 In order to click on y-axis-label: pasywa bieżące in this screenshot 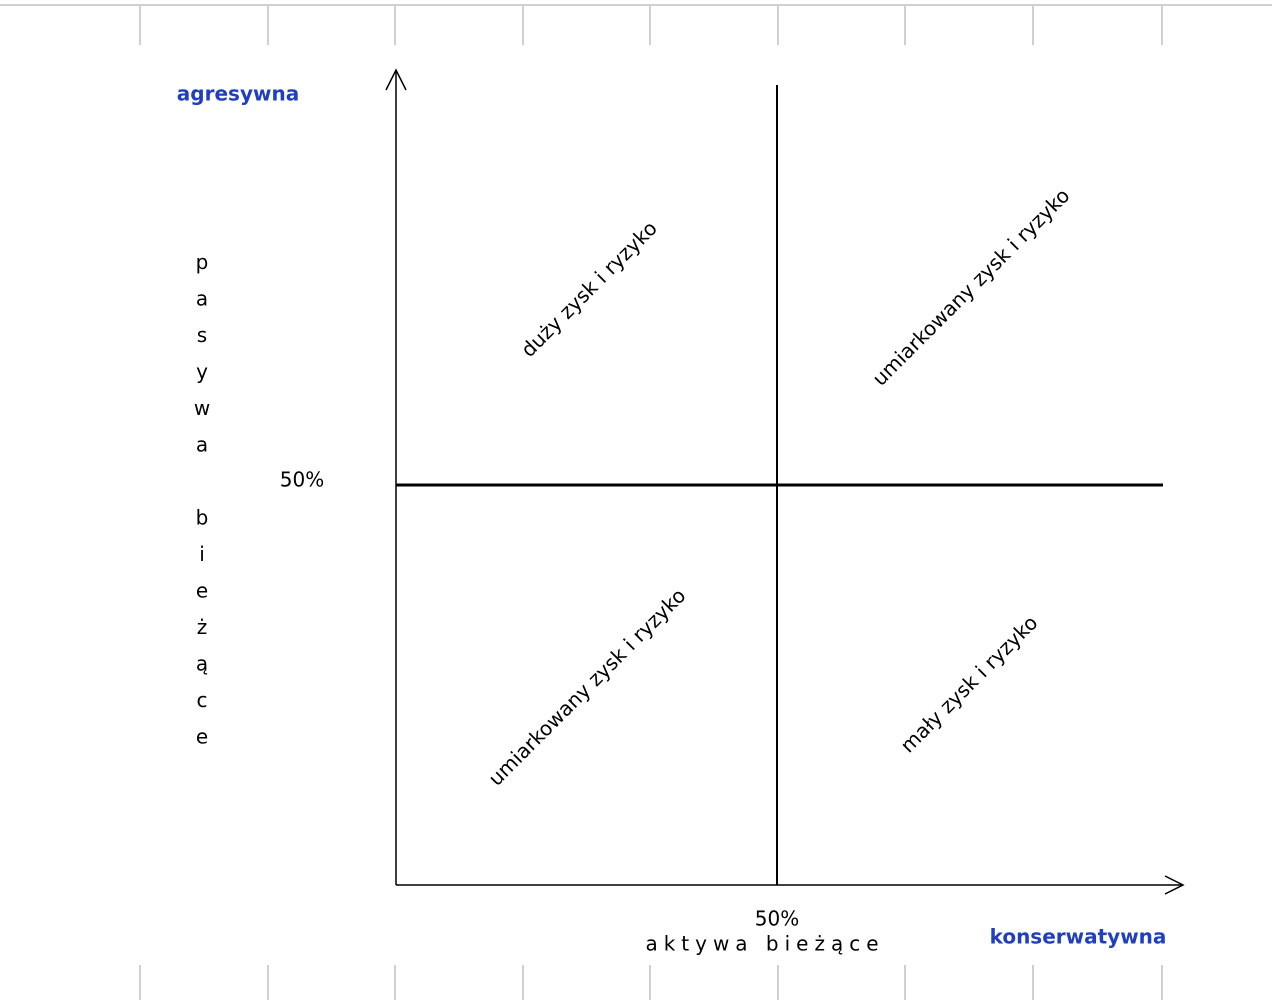, I will do `click(202, 505)`.